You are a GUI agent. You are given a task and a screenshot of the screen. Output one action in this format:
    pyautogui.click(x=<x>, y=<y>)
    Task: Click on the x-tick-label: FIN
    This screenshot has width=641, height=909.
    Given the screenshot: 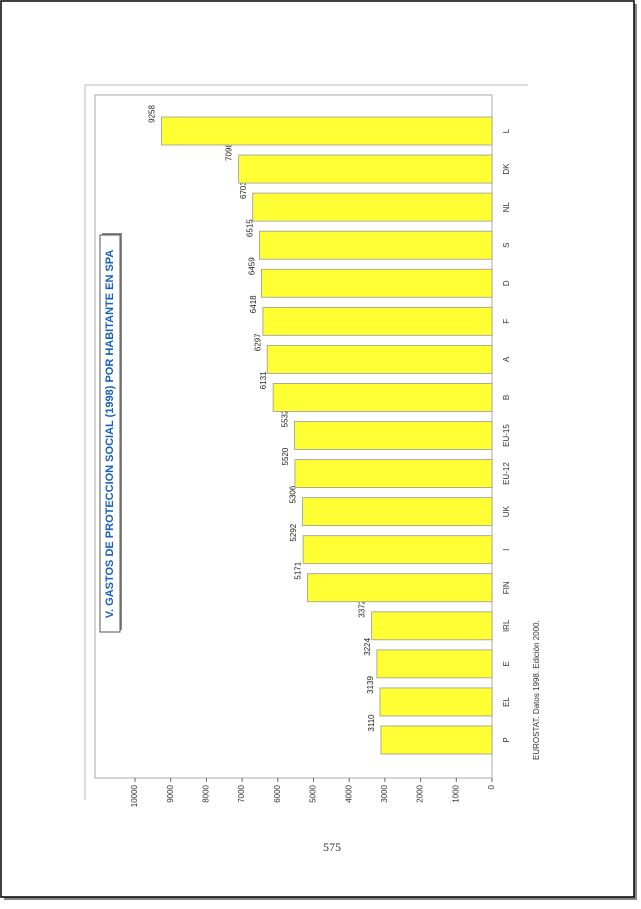 What is the action you would take?
    pyautogui.click(x=506, y=587)
    